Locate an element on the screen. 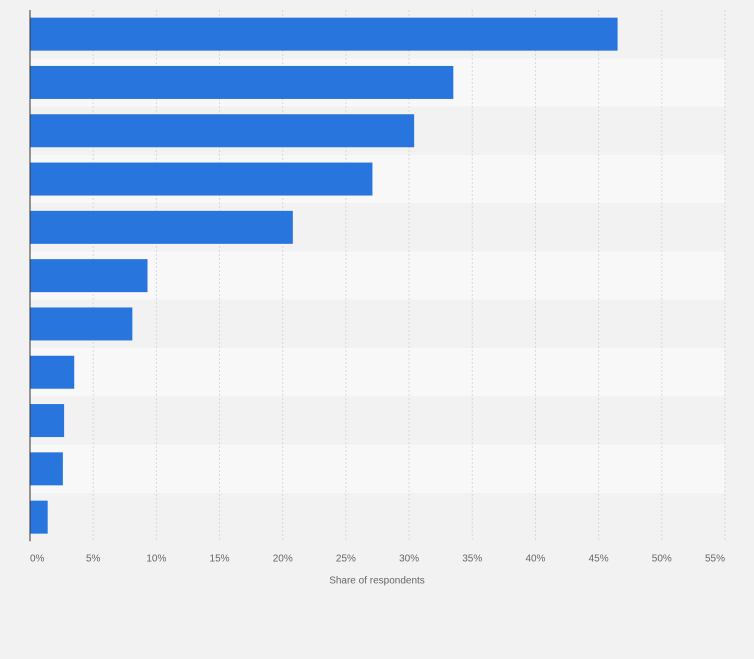 This screenshot has width=754, height=659. x-tick-label: 55% is located at coordinates (715, 558).